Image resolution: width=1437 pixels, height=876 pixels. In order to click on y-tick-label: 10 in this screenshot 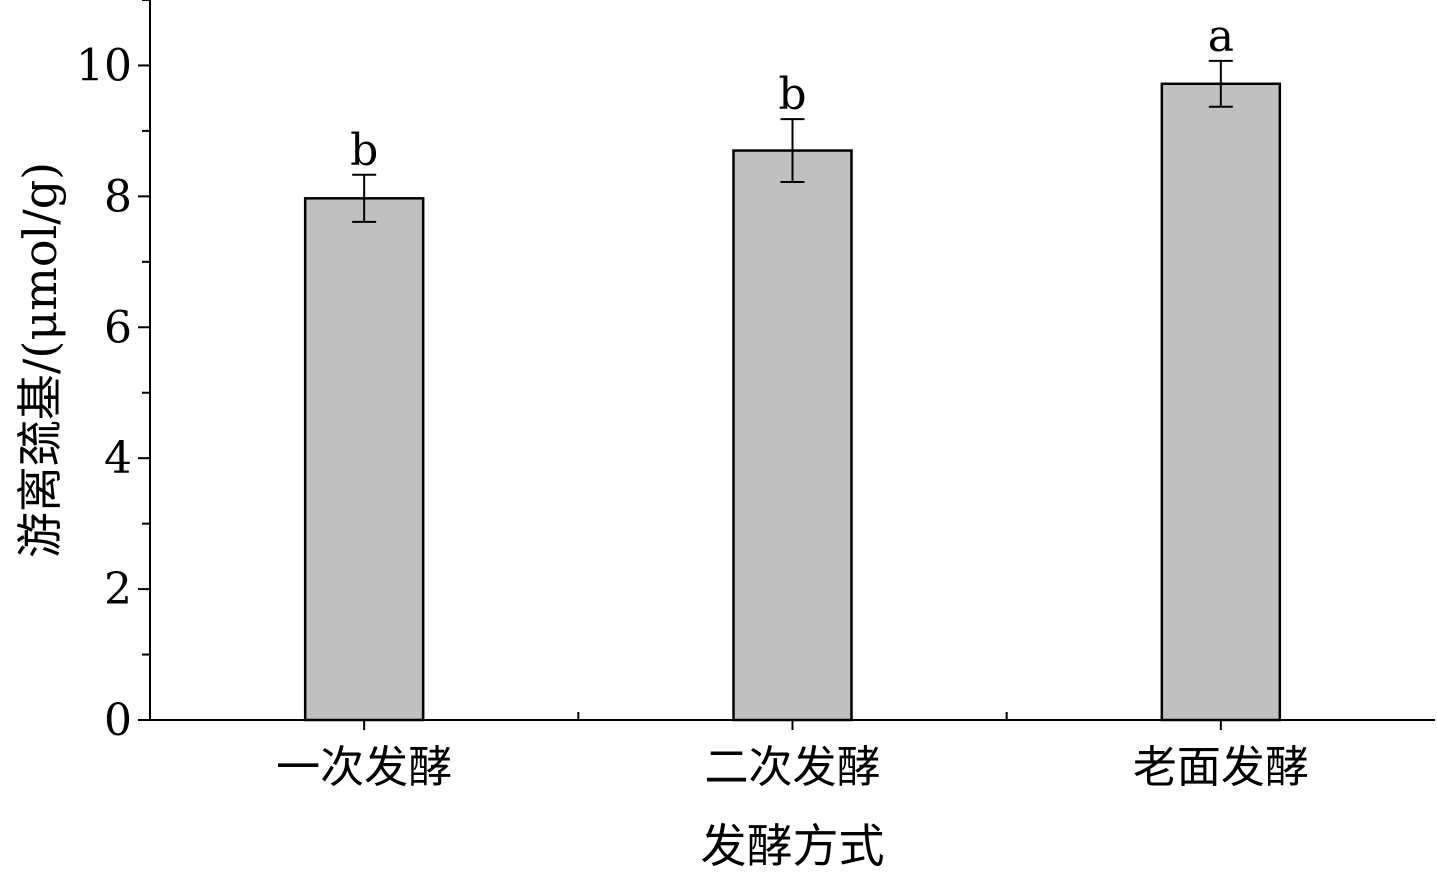, I will do `click(104, 65)`.